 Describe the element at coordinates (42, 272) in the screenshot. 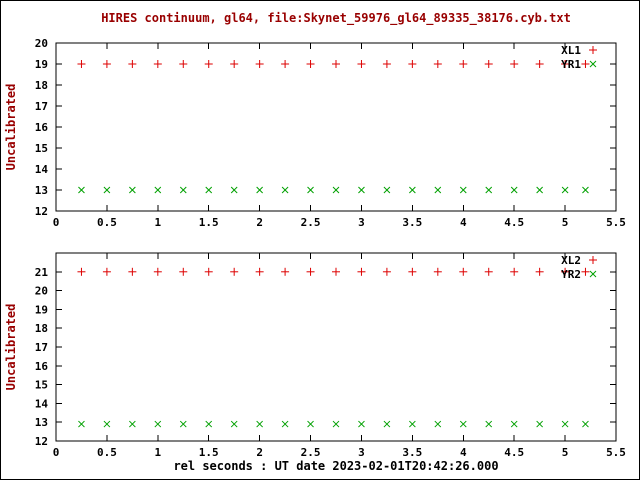

I see `y-tick-label: 21` at that location.